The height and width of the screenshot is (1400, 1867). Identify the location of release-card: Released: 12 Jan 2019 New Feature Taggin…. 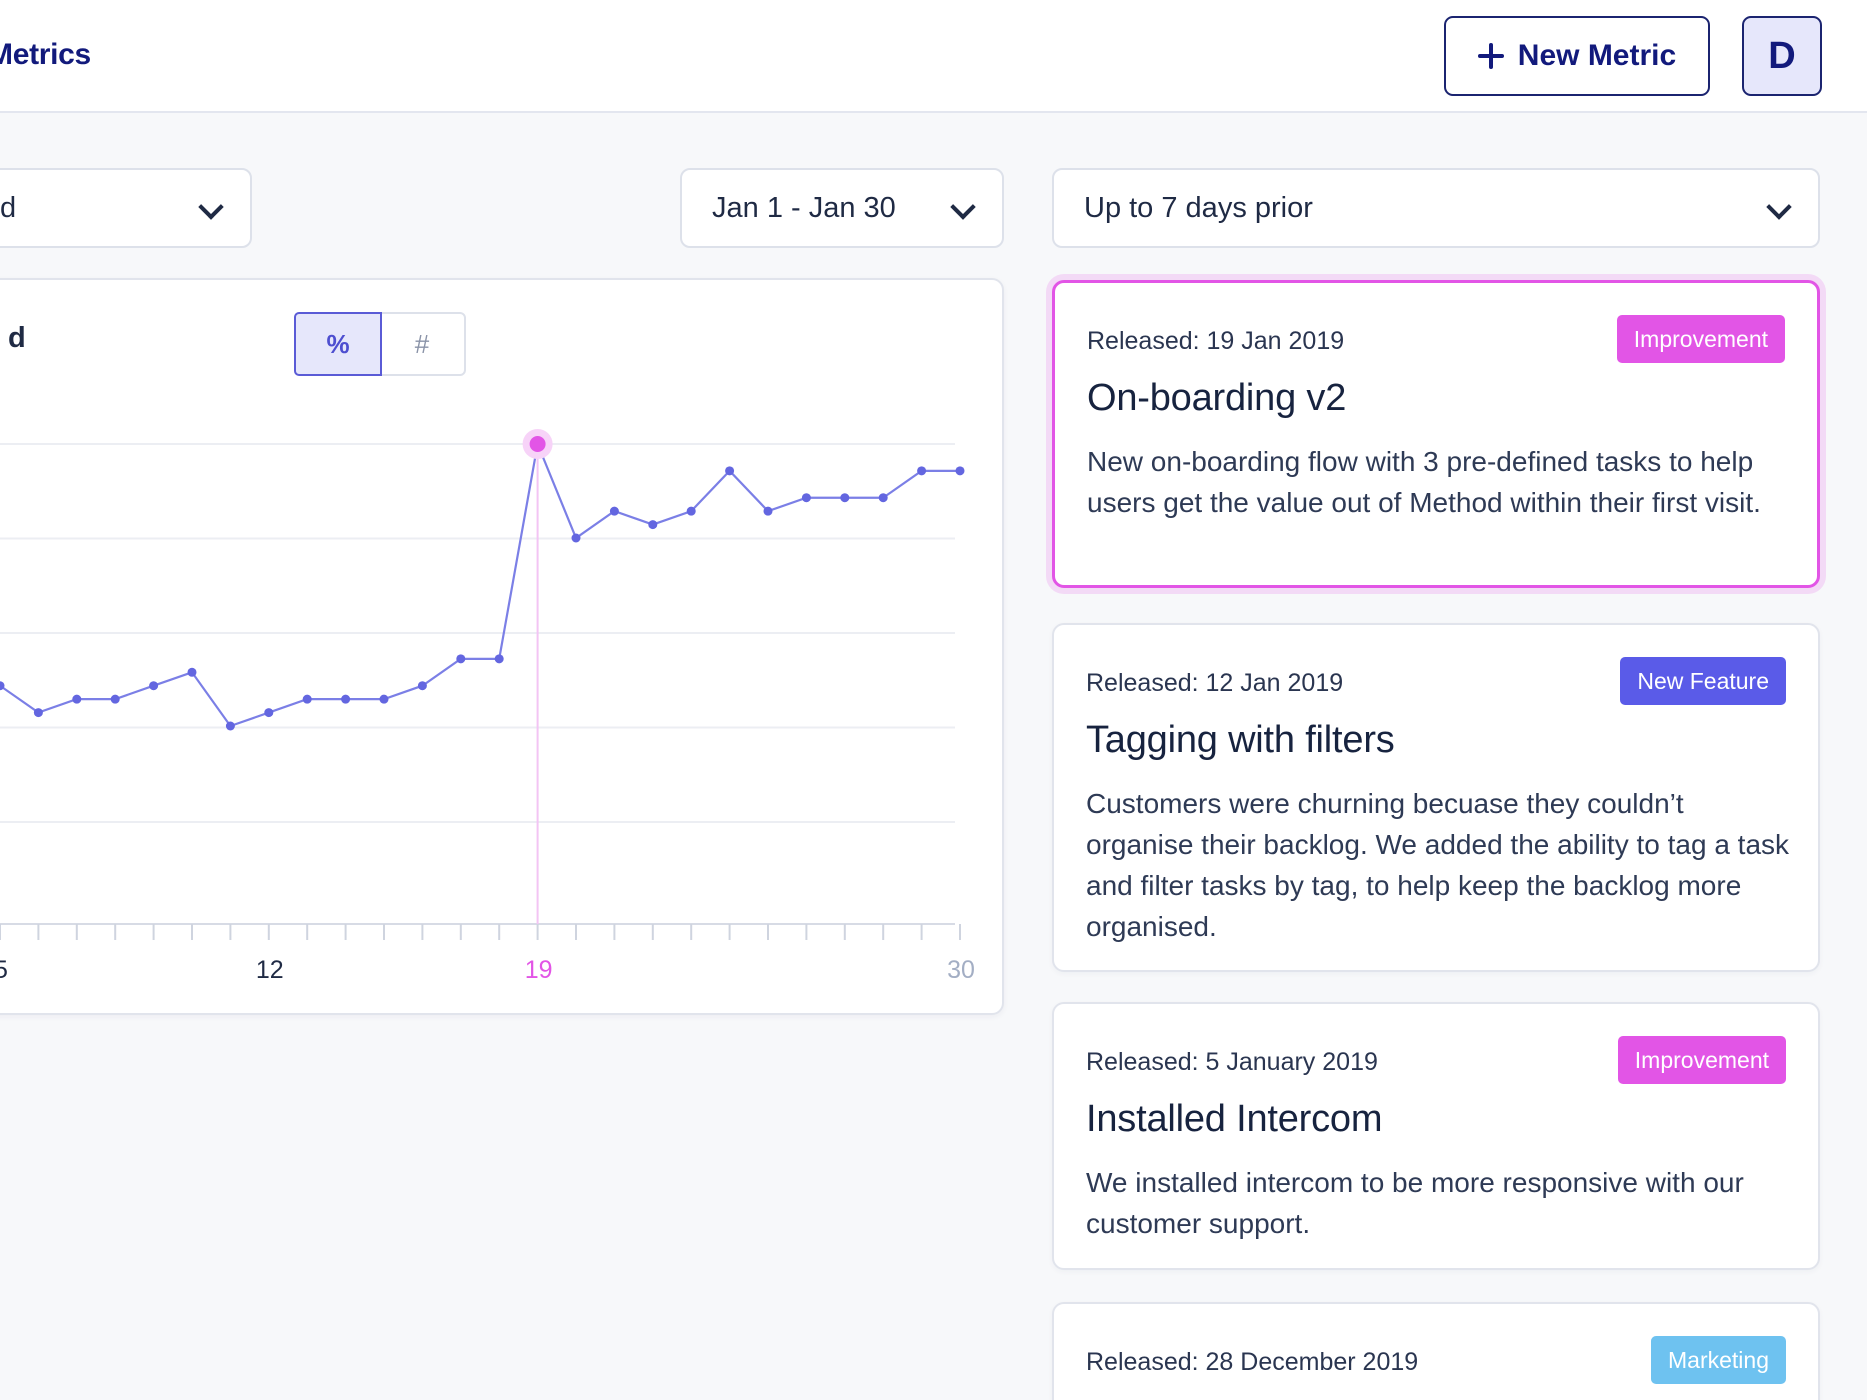
(1436, 797).